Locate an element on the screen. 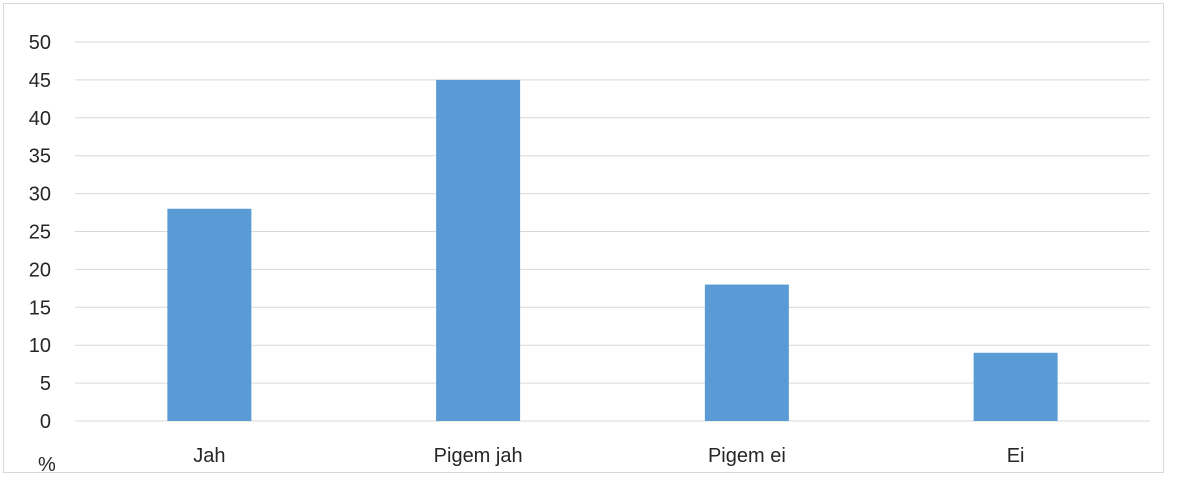 This screenshot has width=1179, height=480. y-tick-label: 50 is located at coordinates (40, 43).